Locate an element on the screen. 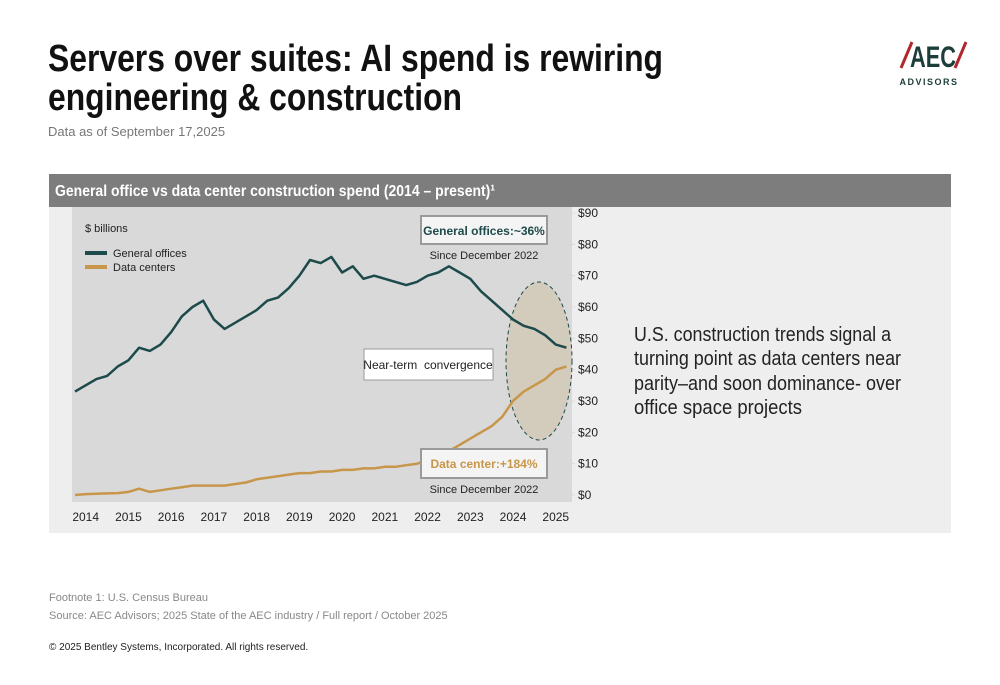  footnote: Footnote 1: U.S. Census Bureau is located at coordinates (128, 598).